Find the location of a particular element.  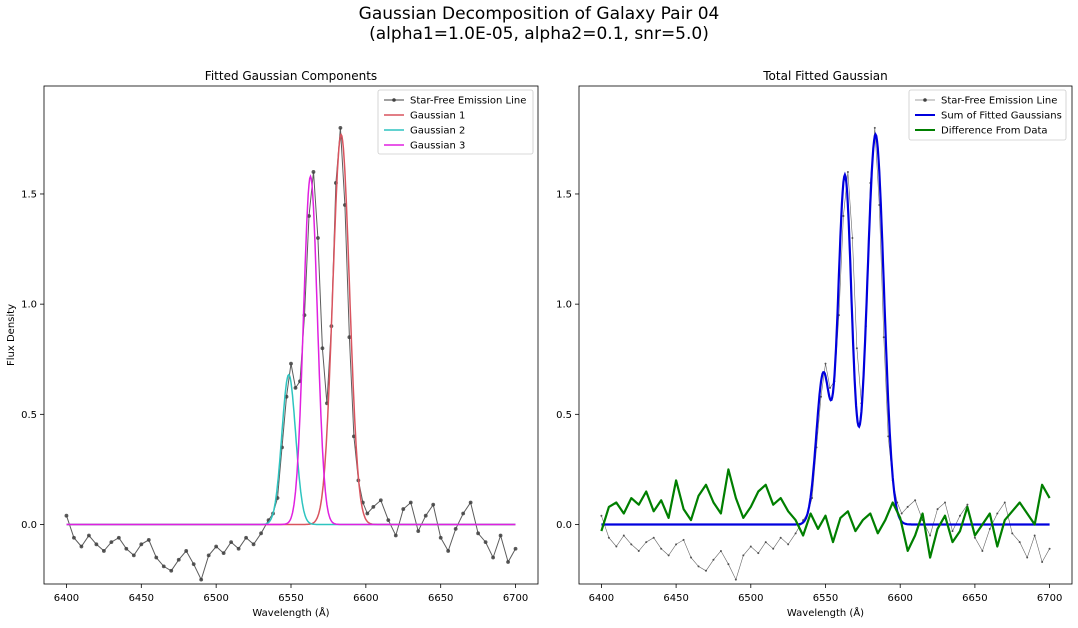

legend-label: Gaussian 3 is located at coordinates (437, 146).